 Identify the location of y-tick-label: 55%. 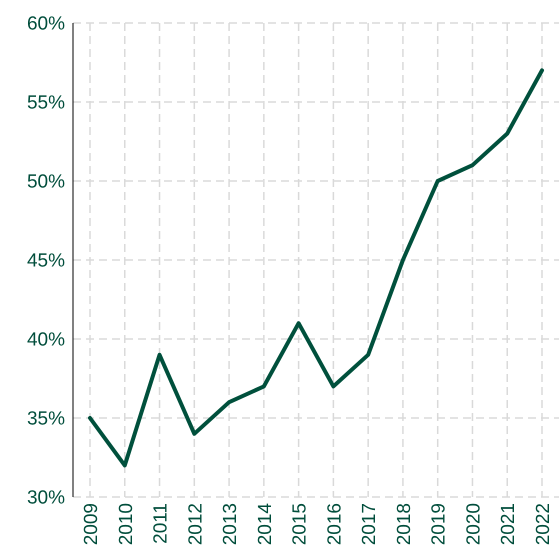
(46, 103).